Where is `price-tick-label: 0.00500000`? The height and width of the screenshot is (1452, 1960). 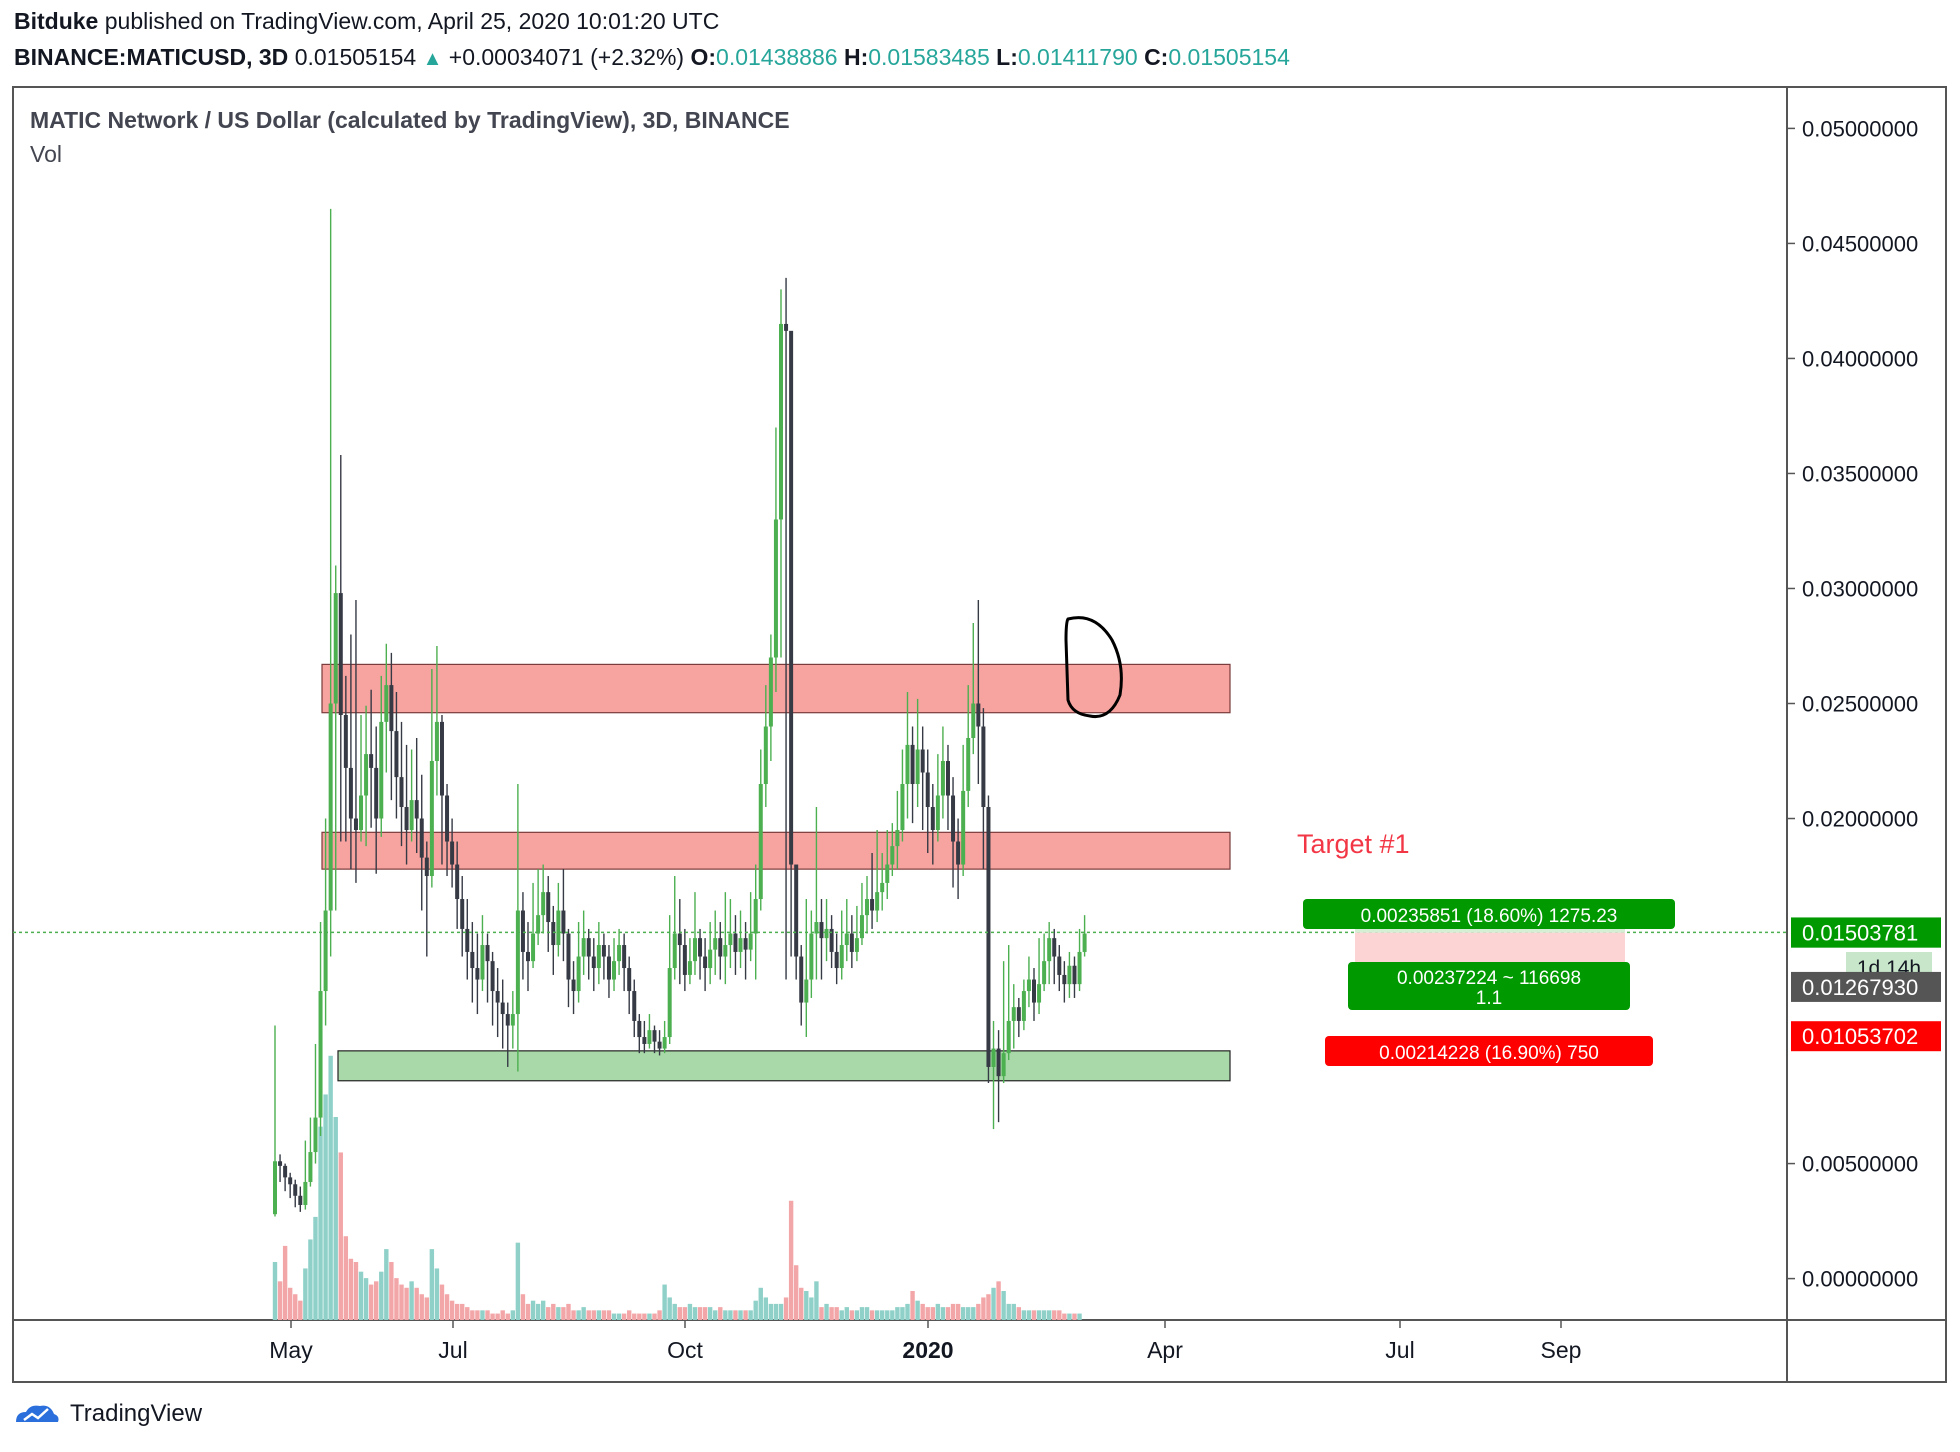
price-tick-label: 0.00500000 is located at coordinates (1860, 1164).